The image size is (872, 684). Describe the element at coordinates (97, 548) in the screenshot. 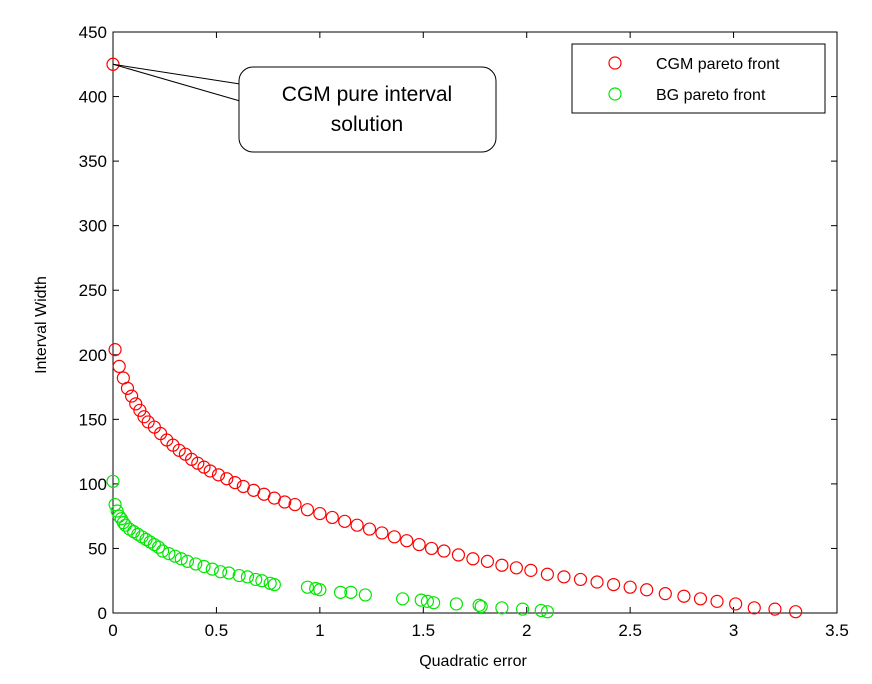

I see `y-tick-label: 50` at that location.